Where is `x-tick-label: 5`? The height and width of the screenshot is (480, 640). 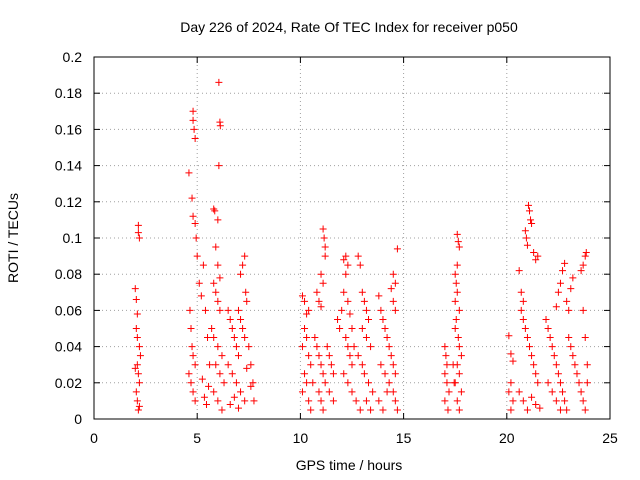 x-tick-label: 5 is located at coordinates (197, 438).